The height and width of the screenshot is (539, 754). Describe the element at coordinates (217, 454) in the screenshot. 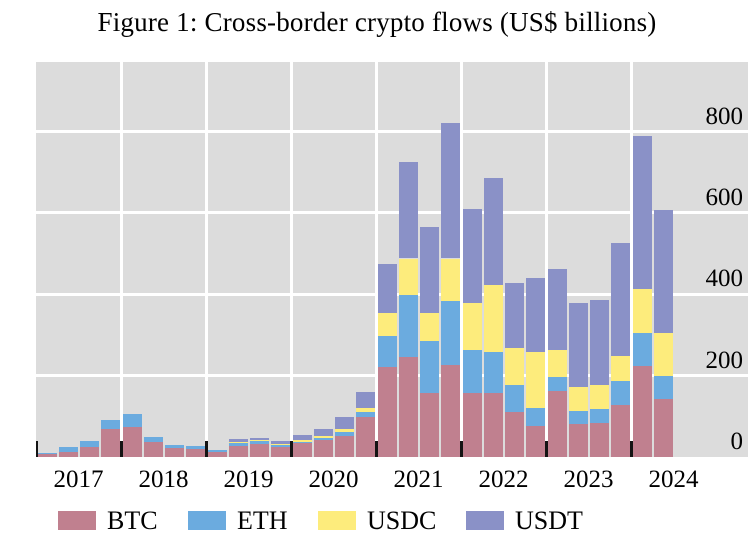

I see `bar-2019Q1-btc` at that location.